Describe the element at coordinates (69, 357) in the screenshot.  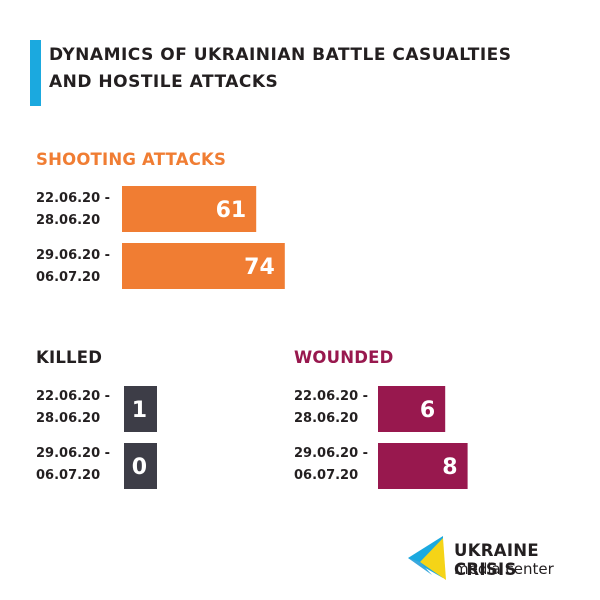
I see `killed-title: KILLED` at that location.